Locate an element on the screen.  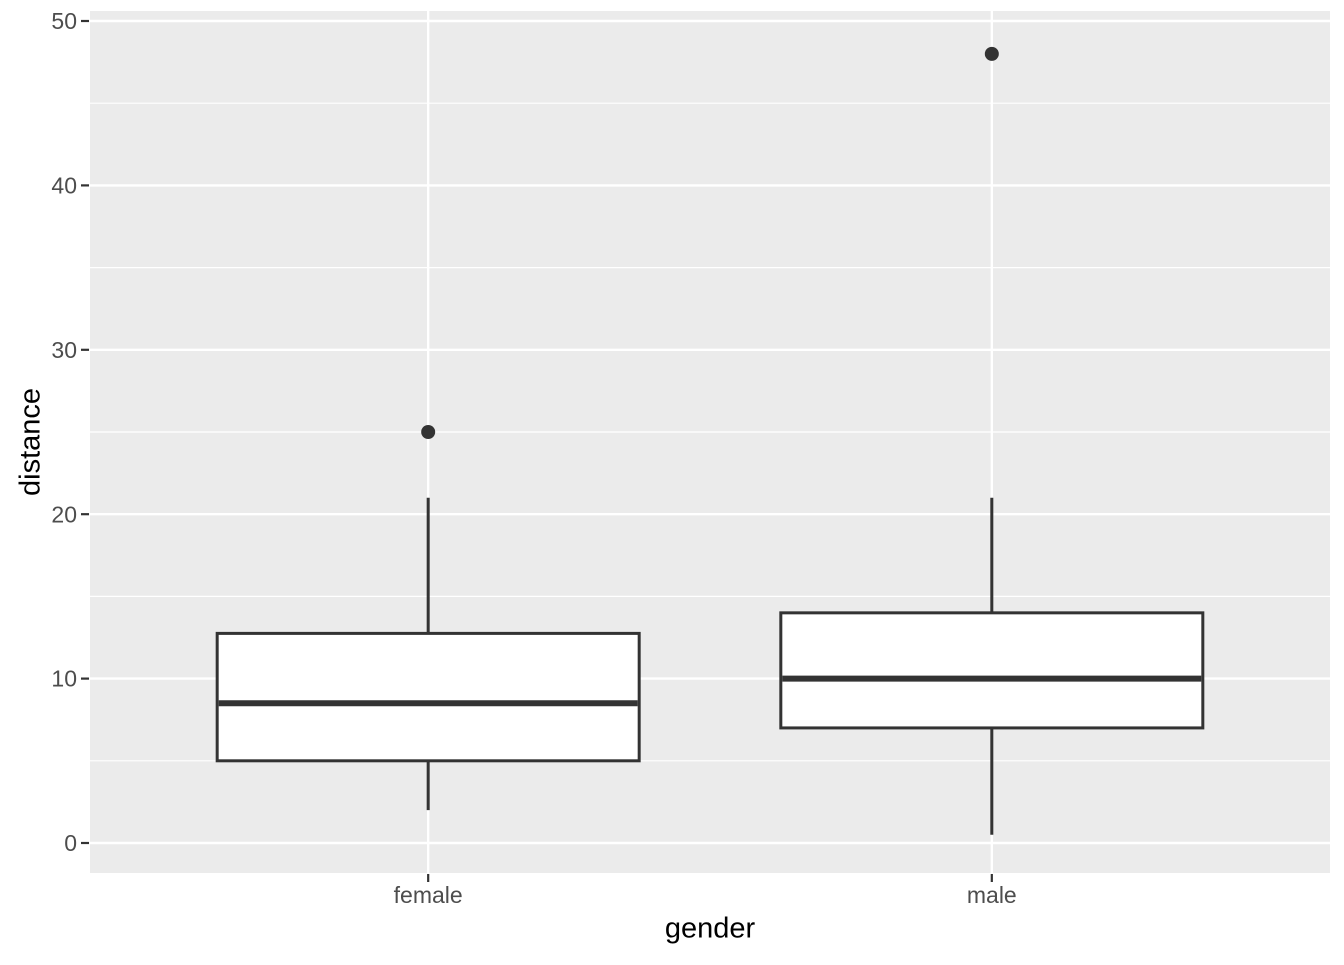
y-tick-label: 40 is located at coordinates (64, 185).